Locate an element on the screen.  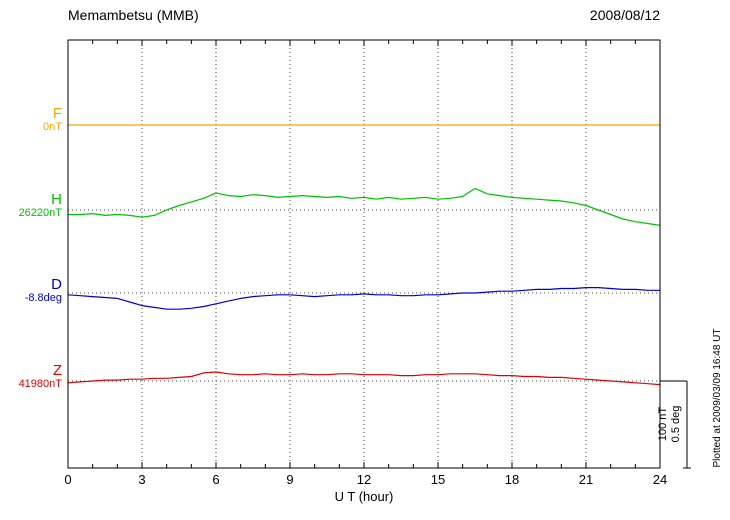
series-name-D: D is located at coordinates (56, 284).